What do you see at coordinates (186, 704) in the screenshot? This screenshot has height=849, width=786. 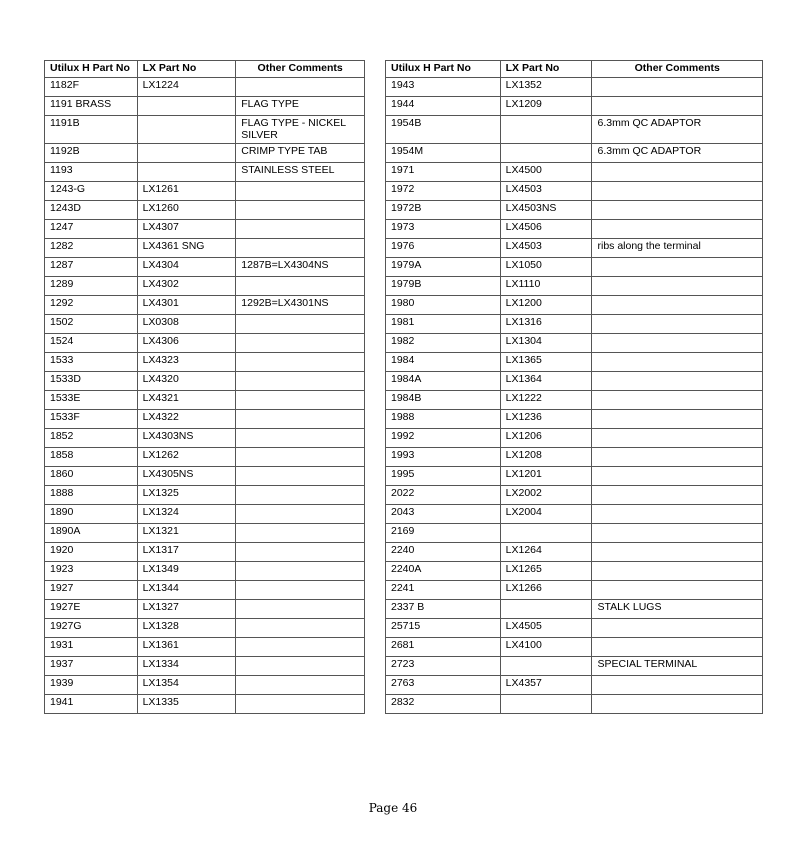 I see `lx-part-no-cell: LX1335` at bounding box center [186, 704].